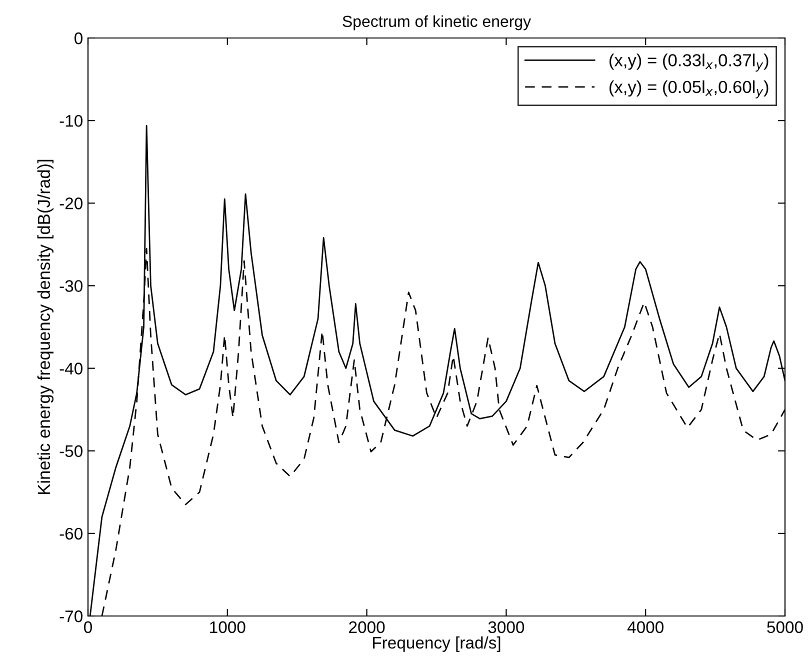 Image resolution: width=811 pixels, height=657 pixels. I want to click on y-tick-label: -50, so click(71, 451).